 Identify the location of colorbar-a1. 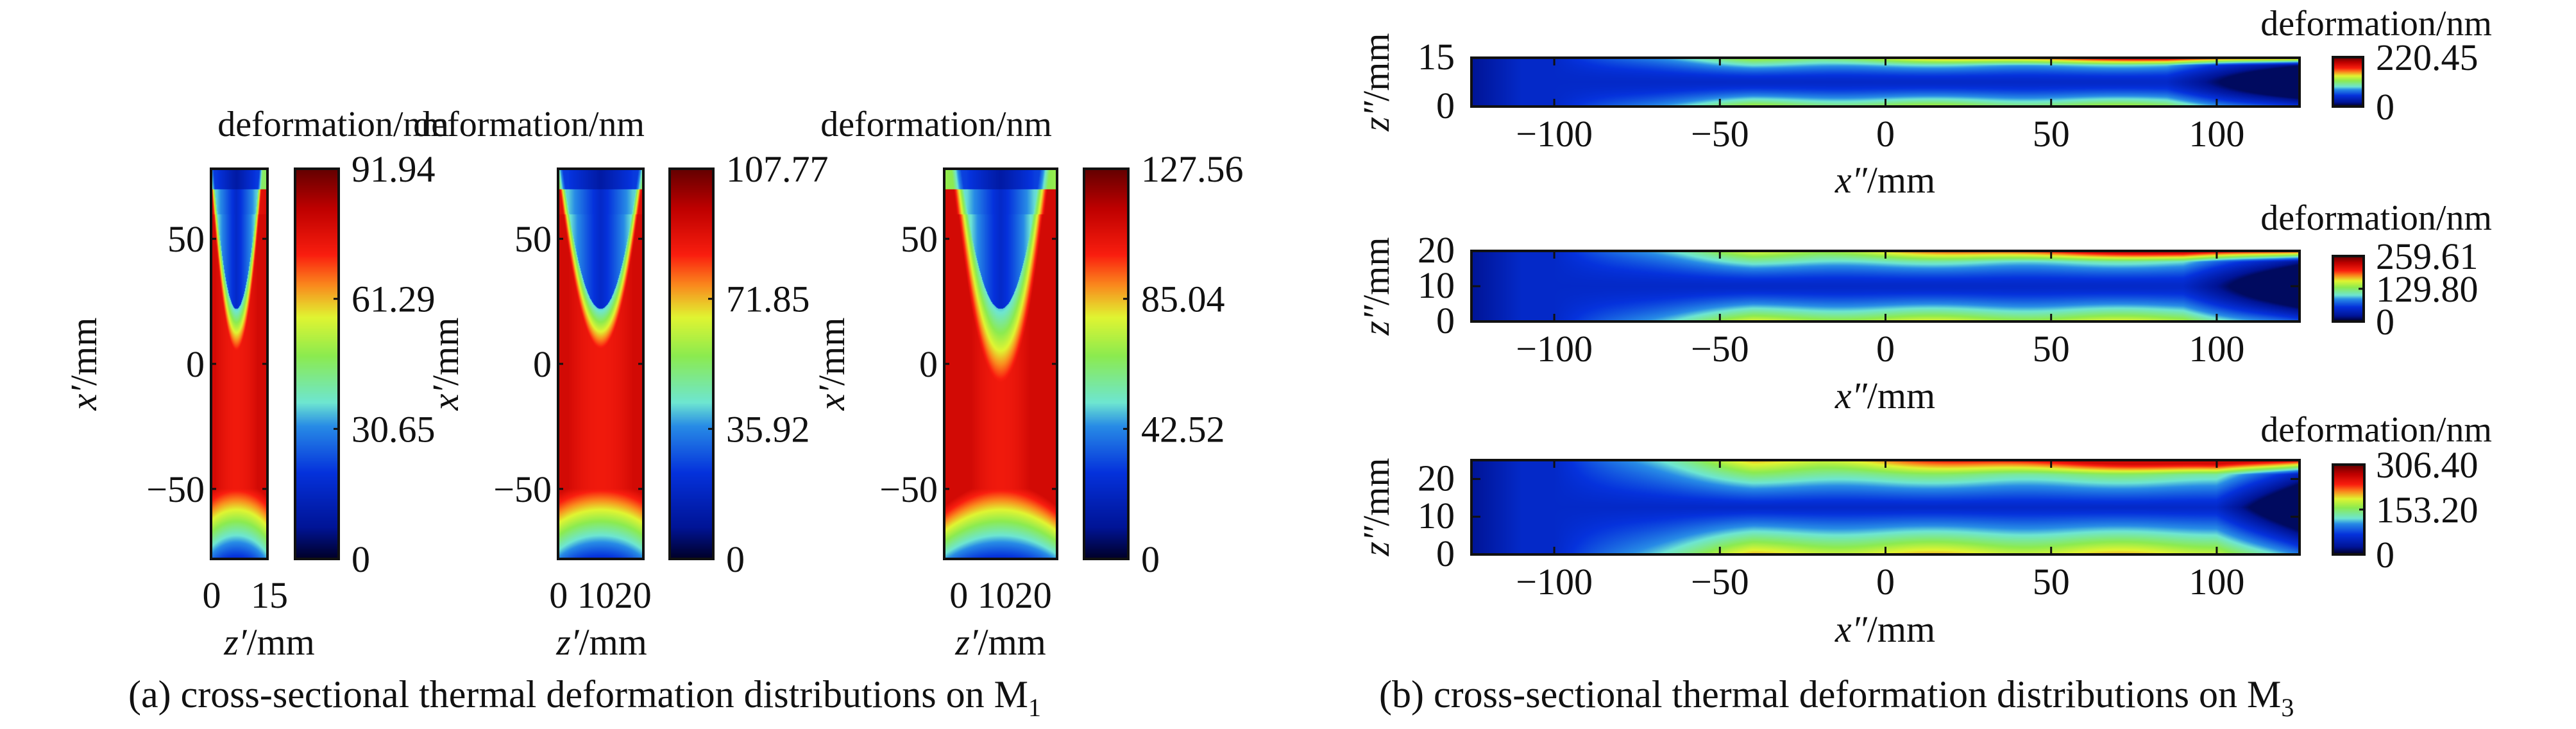
(317, 364).